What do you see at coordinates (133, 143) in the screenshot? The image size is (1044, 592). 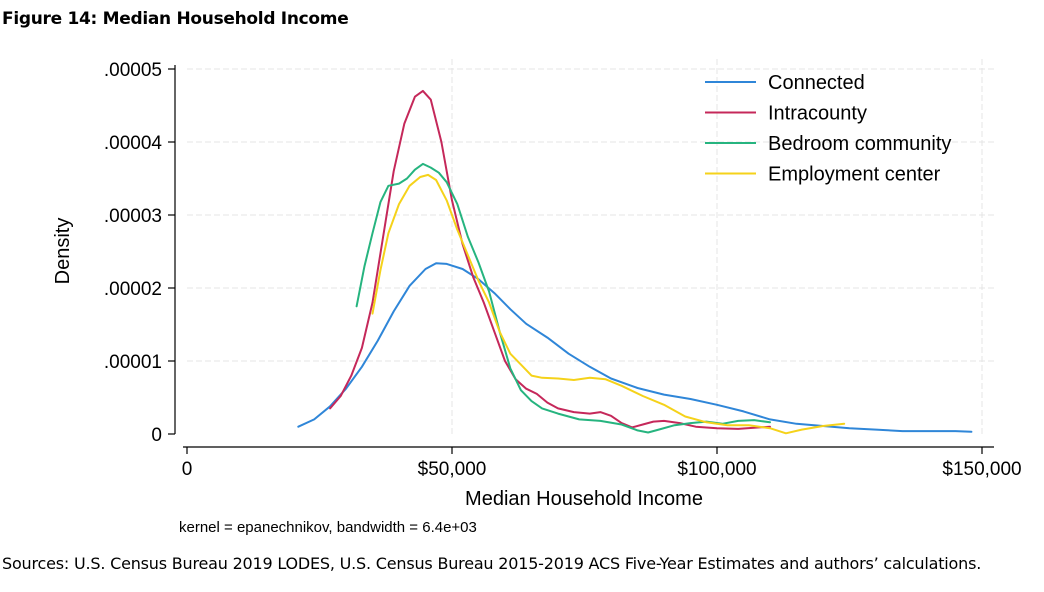 I see `y-tick-label: .00004` at bounding box center [133, 143].